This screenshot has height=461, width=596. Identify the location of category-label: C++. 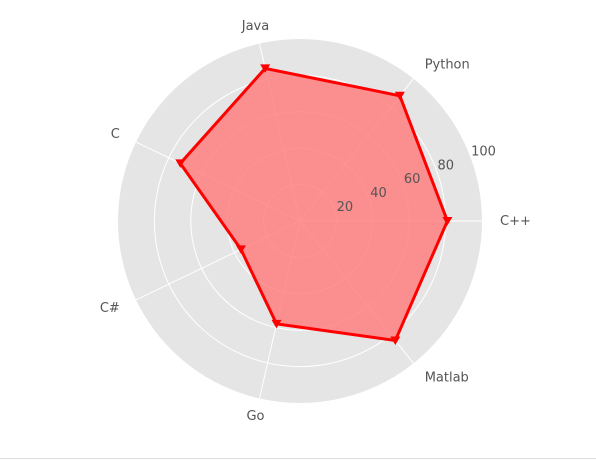
(515, 221).